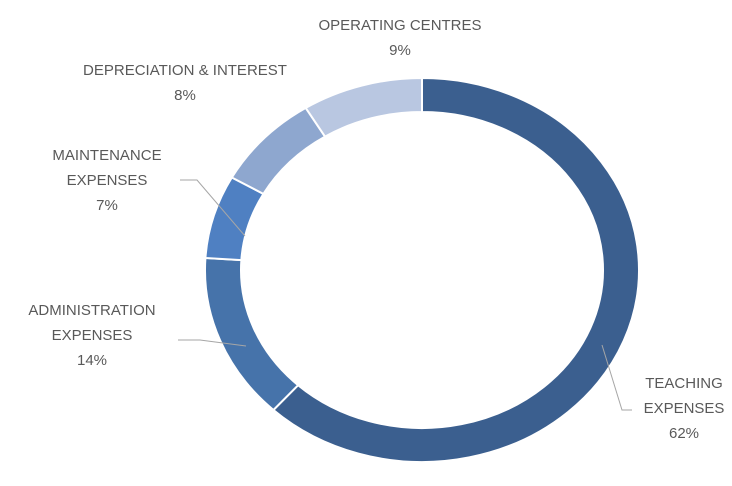 The width and height of the screenshot is (732, 486). Describe the element at coordinates (92, 323) in the screenshot. I see `category-label: ADMINISTRATION EXPENSES` at that location.